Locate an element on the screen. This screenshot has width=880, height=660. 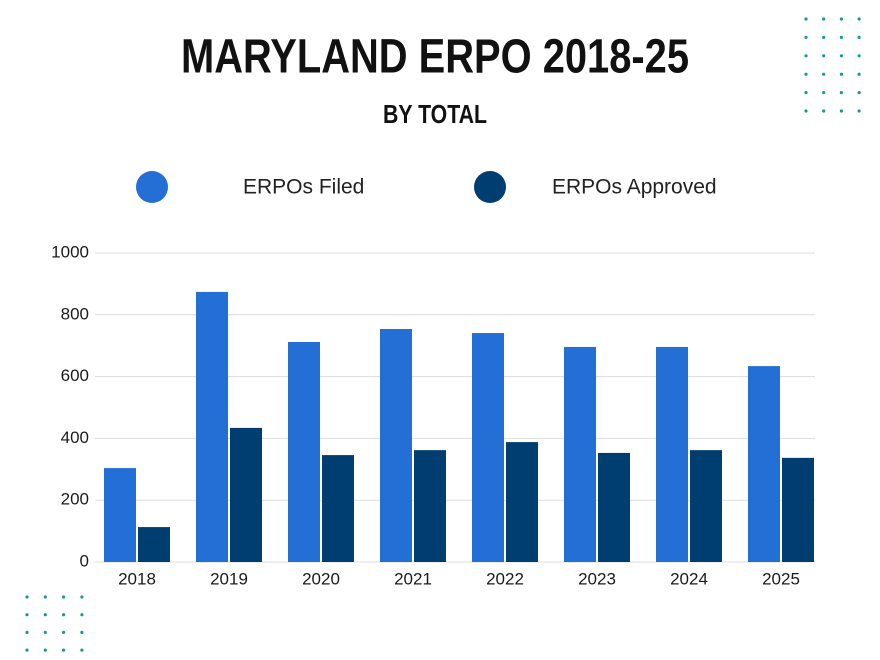
y-tick-label: 1000 is located at coordinates (70, 251).